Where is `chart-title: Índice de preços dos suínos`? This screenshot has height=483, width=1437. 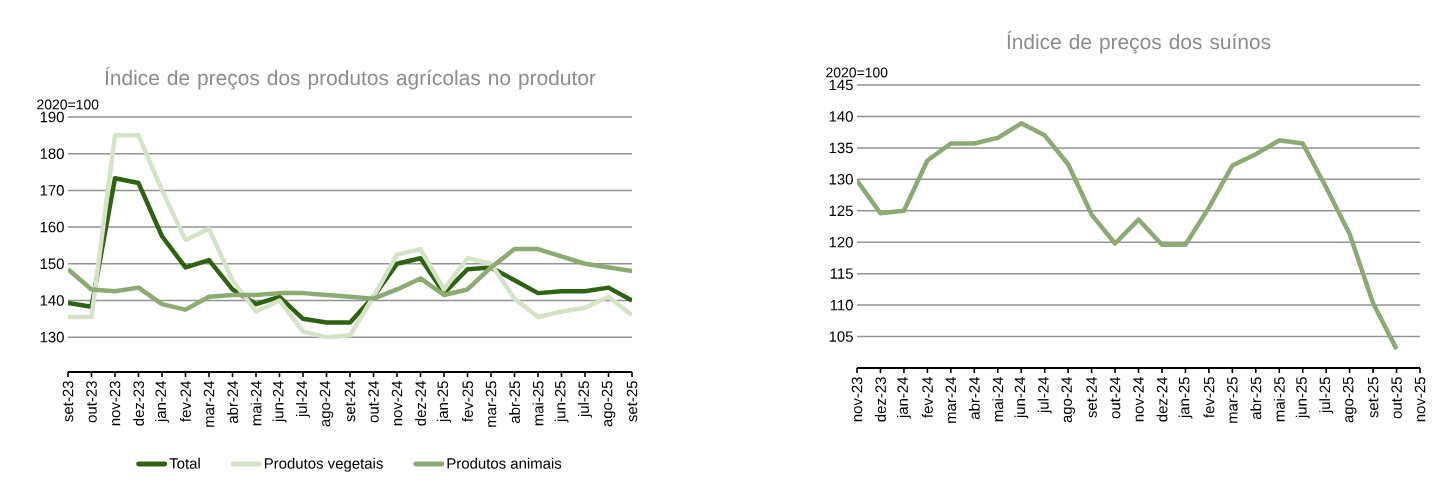 chart-title: Índice de preços dos suínos is located at coordinates (1139, 42).